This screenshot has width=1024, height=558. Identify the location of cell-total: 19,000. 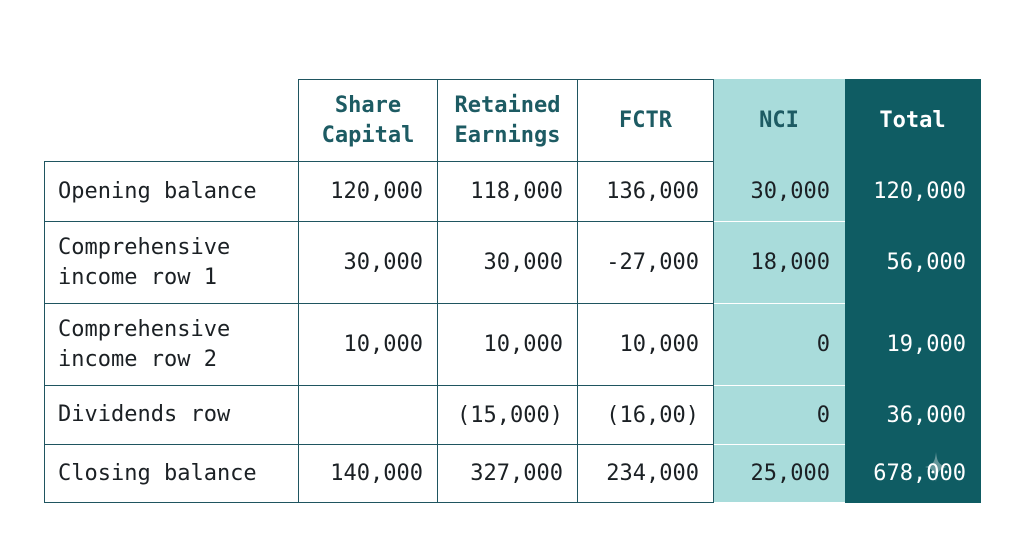
(912, 344).